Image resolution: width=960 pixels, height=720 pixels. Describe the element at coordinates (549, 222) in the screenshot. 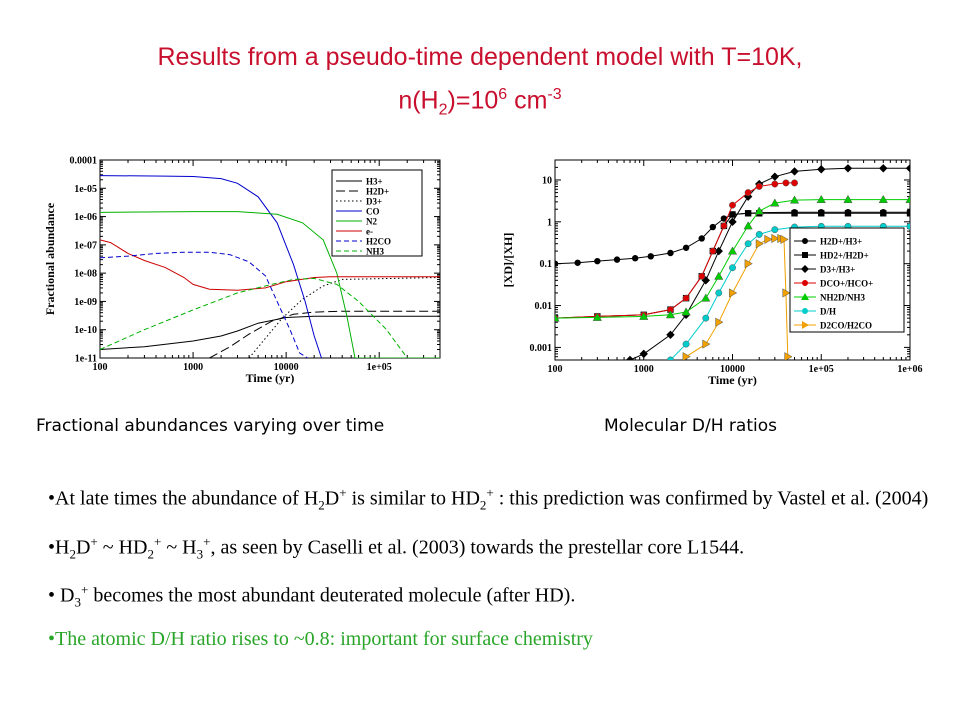

I see `y-tick-label: 1` at that location.